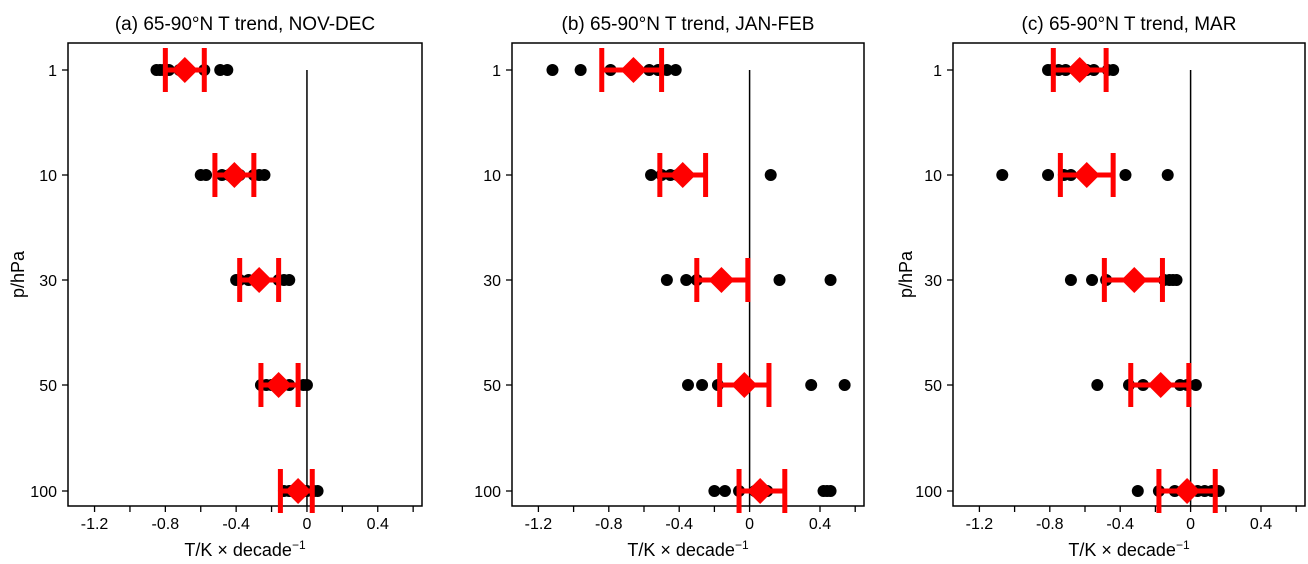  Describe the element at coordinates (688, 24) in the screenshot. I see `chart-title: (b) 65-90°N T trend, JAN-FEB` at that location.